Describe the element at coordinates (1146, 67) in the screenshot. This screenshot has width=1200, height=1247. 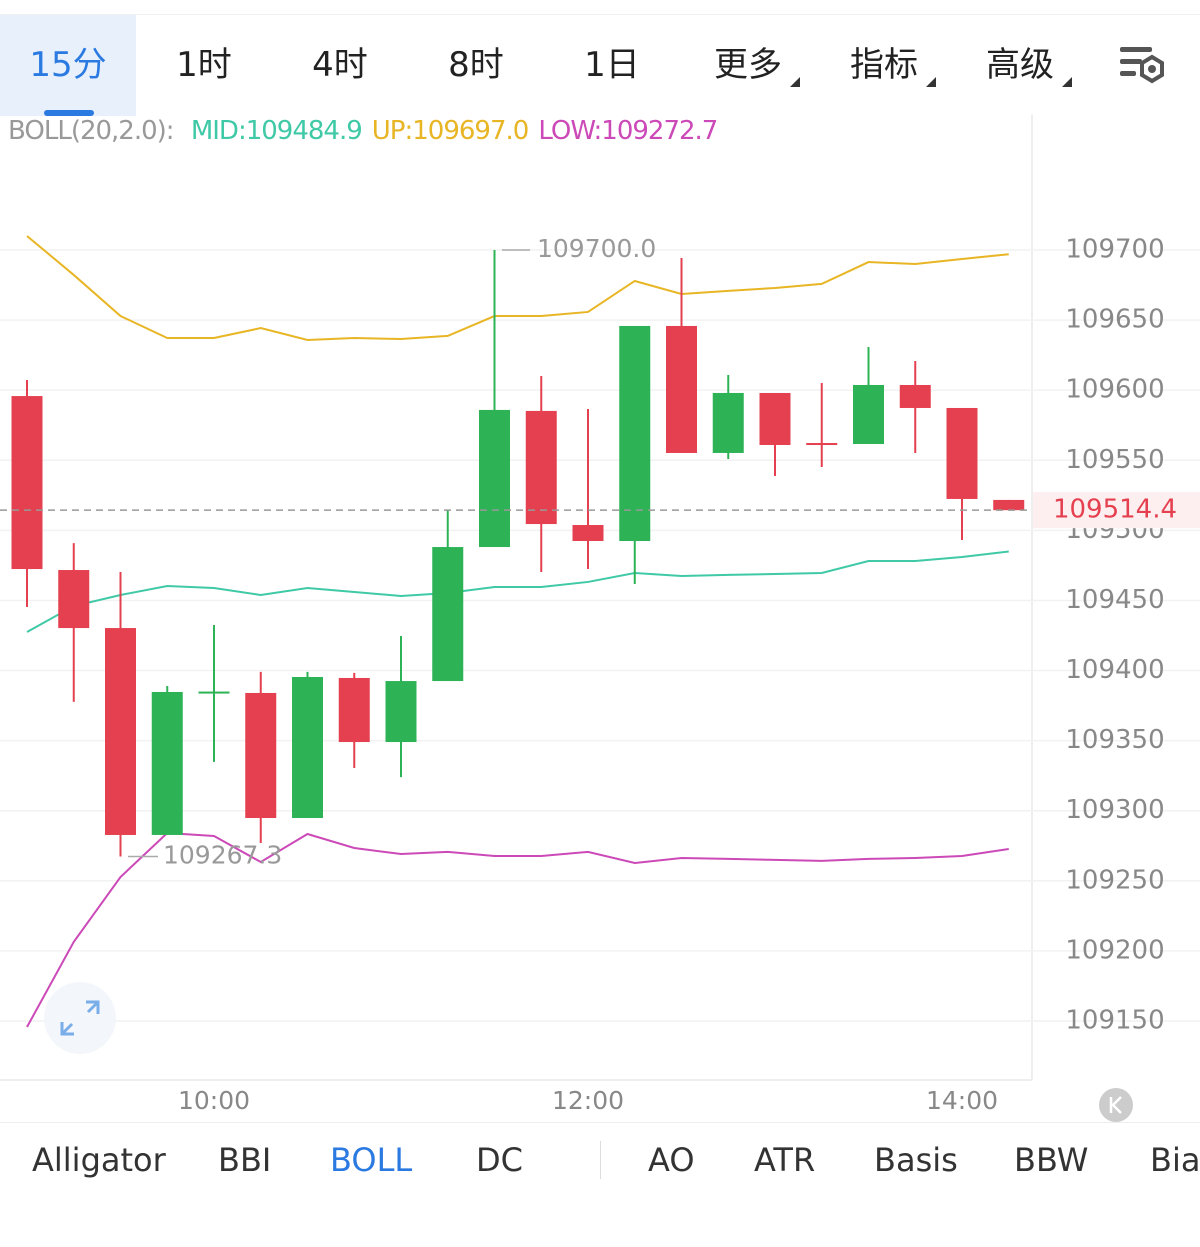
I see `settings-icon` at that location.